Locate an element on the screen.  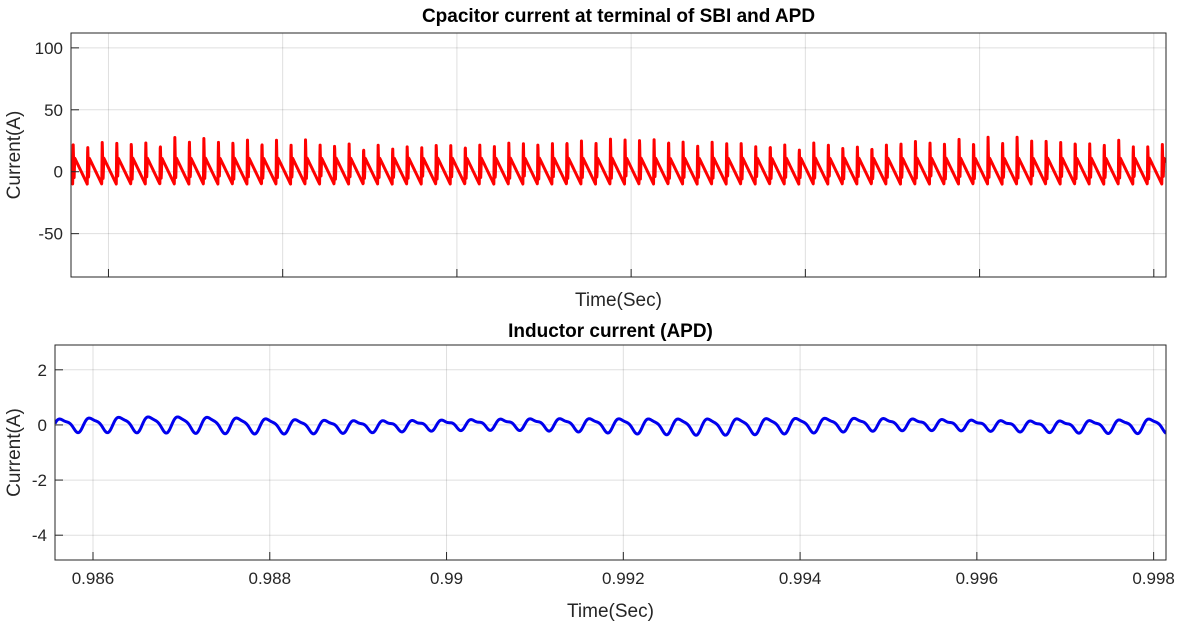
x-tick-label: 0.99 is located at coordinates (446, 578).